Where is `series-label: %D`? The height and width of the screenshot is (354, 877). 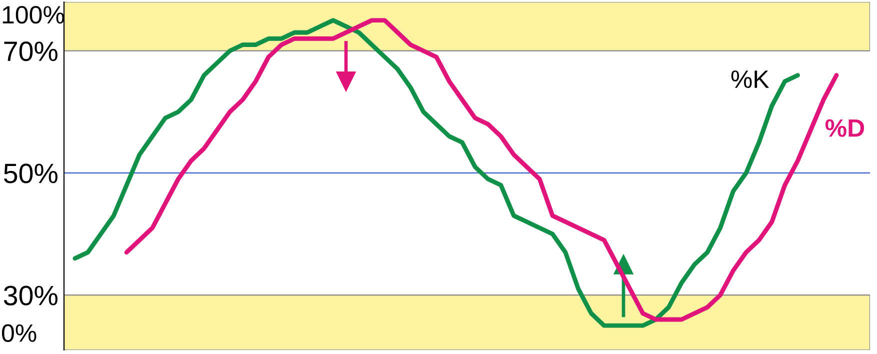 series-label: %D is located at coordinates (844, 128).